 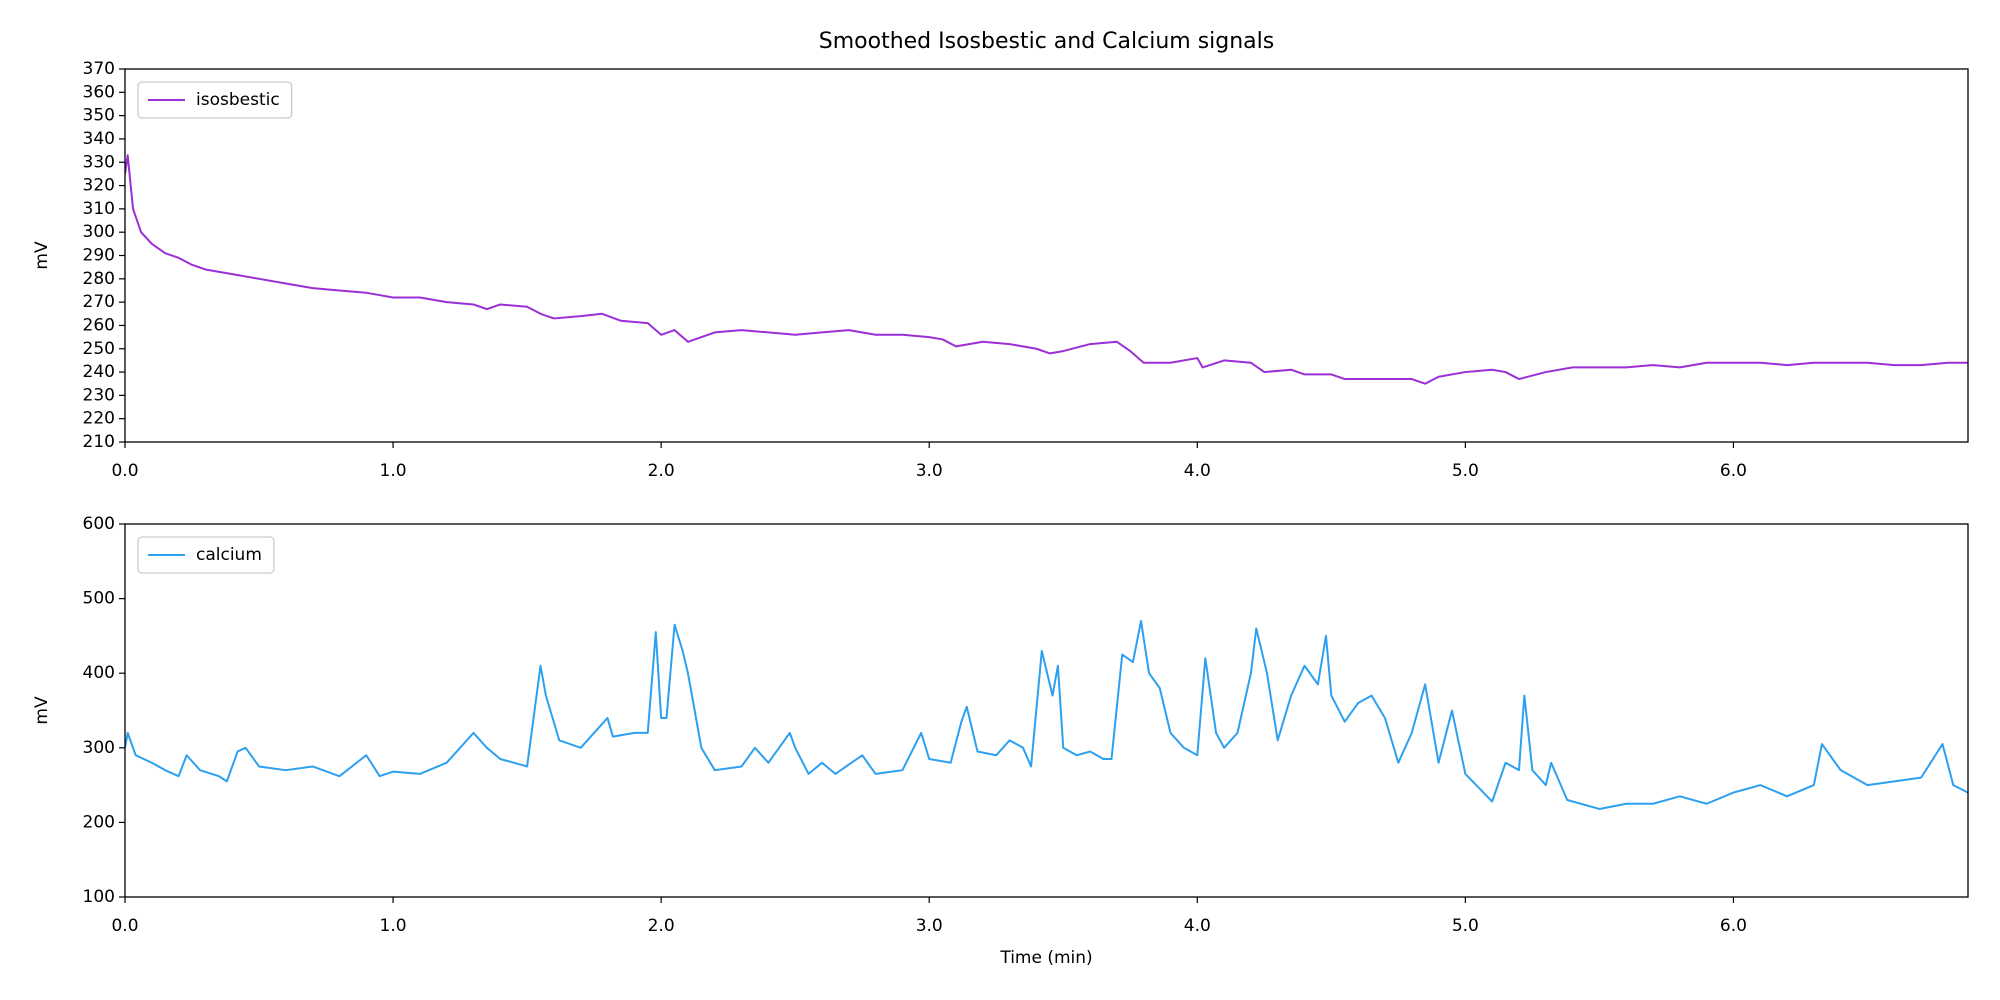 I want to click on y-tick-label: 330, so click(x=99, y=162).